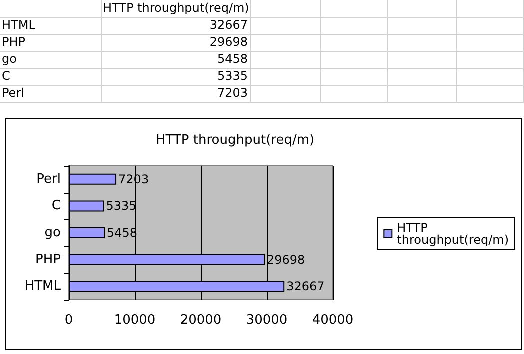 The height and width of the screenshot is (354, 524). Describe the element at coordinates (14, 42) in the screenshot. I see `category-label: PHP` at that location.